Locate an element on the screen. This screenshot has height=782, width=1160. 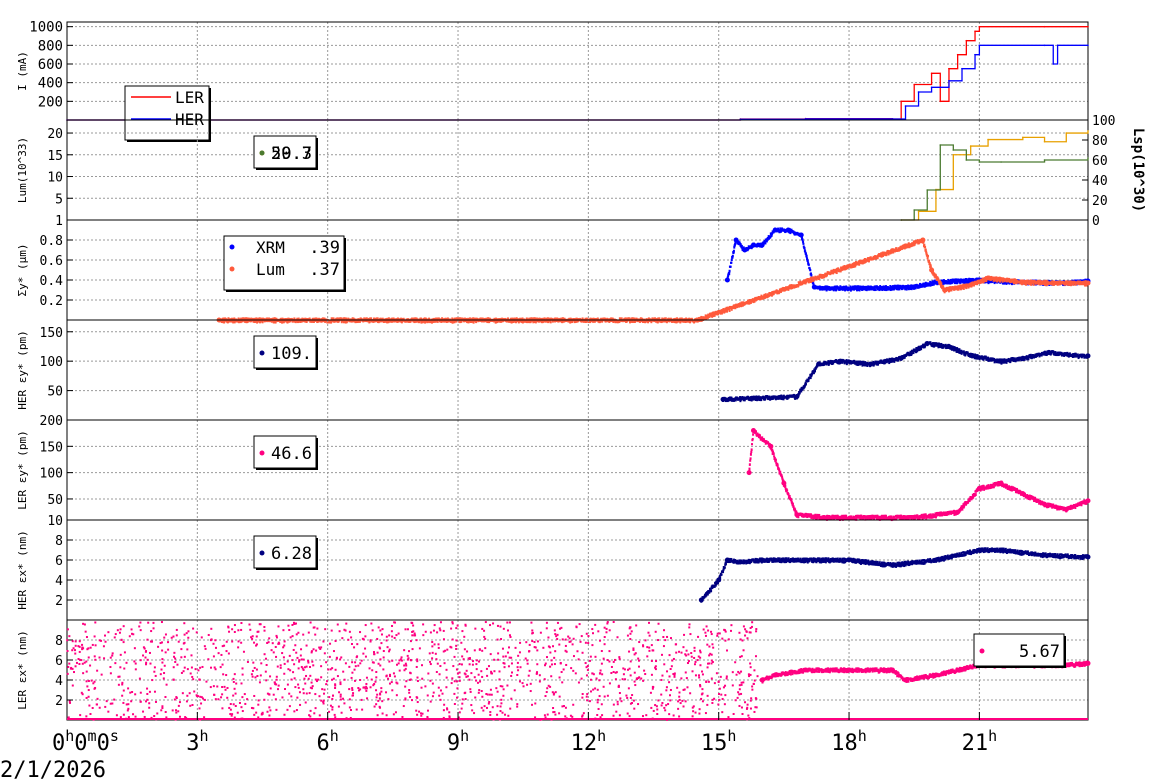
ytick-label: 50 is located at coordinates (55, 392).